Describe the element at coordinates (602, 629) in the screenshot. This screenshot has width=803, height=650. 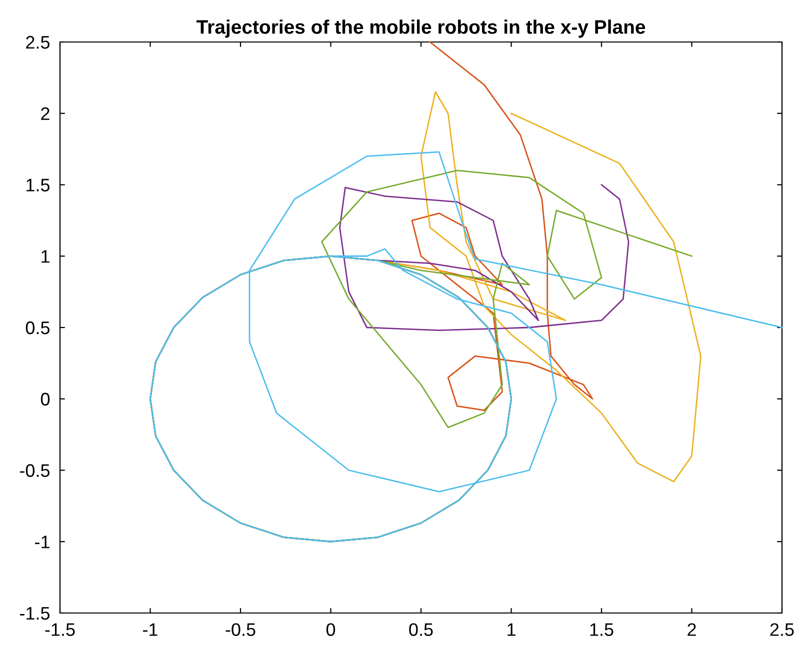
I see `x-tick-label: 1.5` at that location.